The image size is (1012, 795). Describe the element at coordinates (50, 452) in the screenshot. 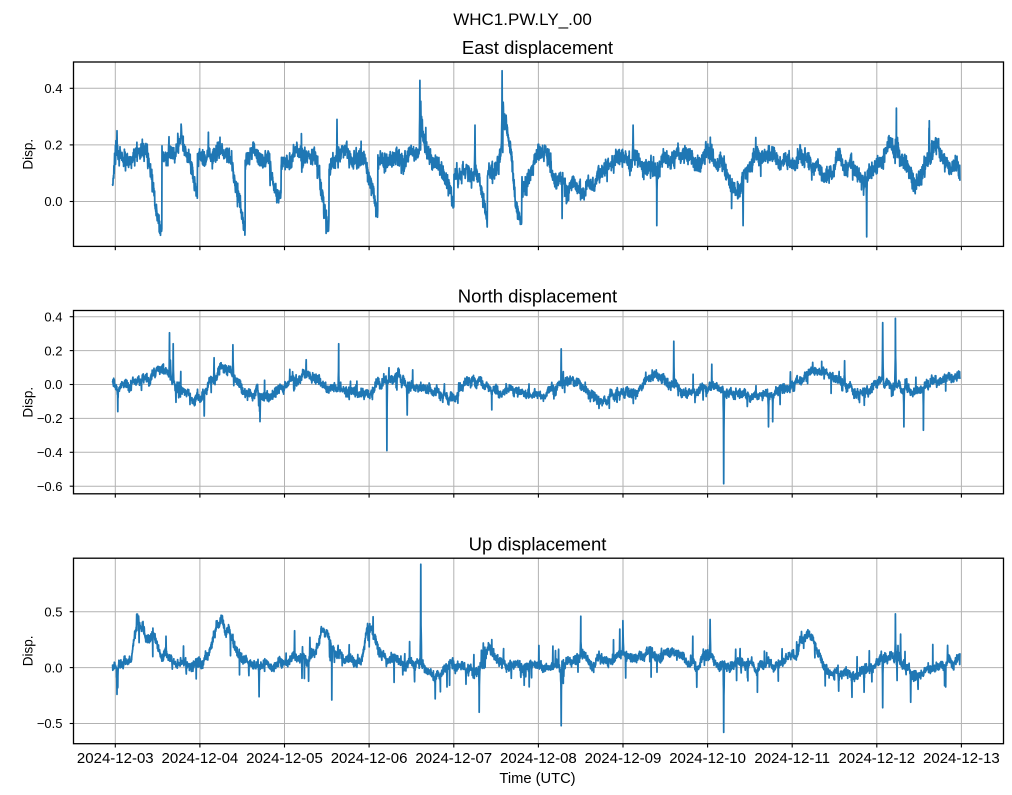

I see `svg-text: −0.4` at that location.